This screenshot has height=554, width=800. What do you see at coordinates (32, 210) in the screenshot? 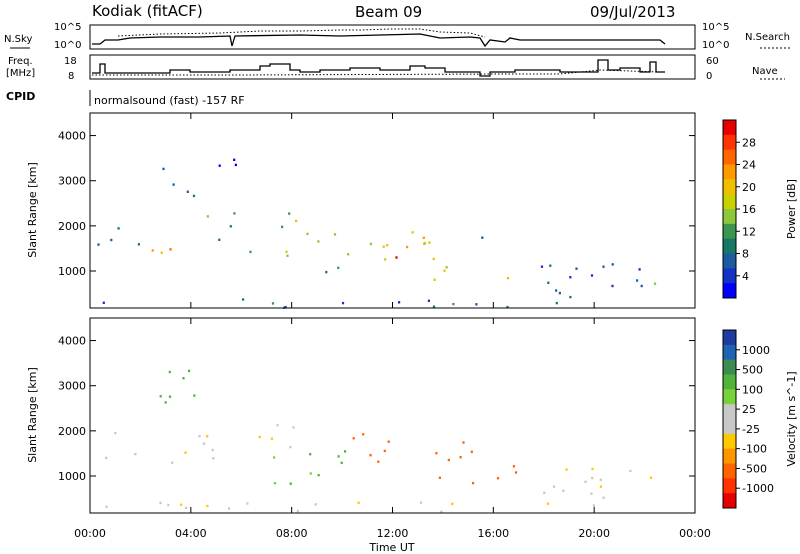
I see `power-y-label: Slant Range [km]` at bounding box center [32, 210].